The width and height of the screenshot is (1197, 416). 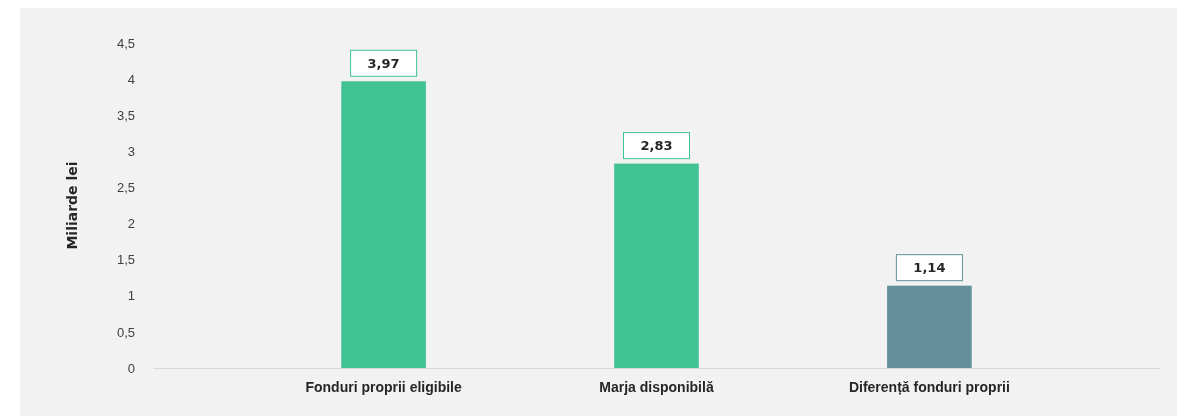 I want to click on y-tick-label: 0,5, so click(x=125, y=332).